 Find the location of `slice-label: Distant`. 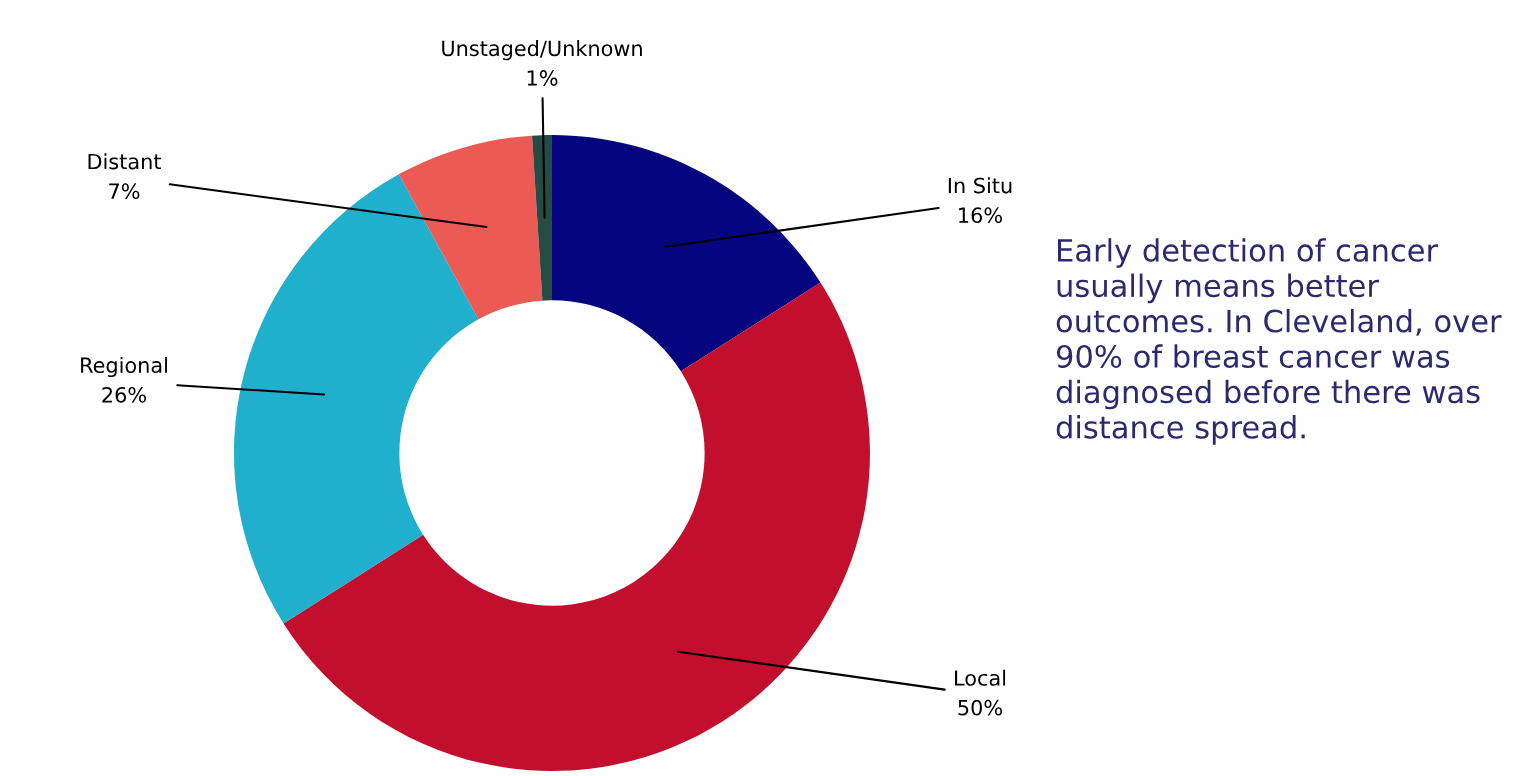

slice-label: Distant is located at coordinates (124, 161).